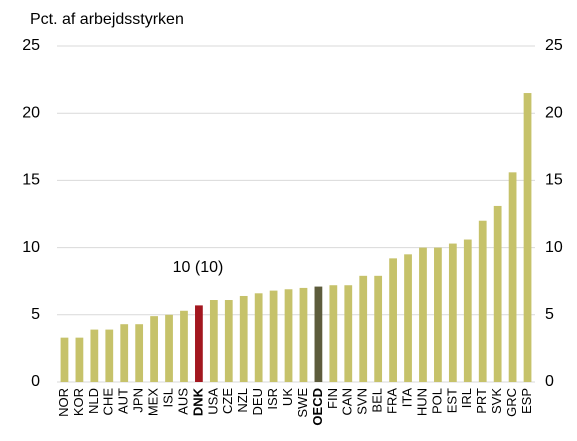 This screenshot has height=441, width=577. What do you see at coordinates (107, 19) in the screenshot?
I see `chart-title: Pct. af arbejdsstyrken` at bounding box center [107, 19].